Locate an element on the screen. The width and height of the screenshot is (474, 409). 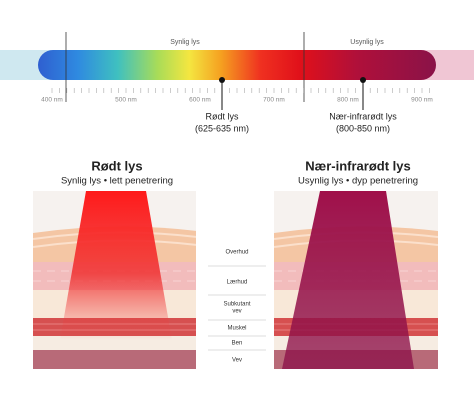
tick-label: 500 nm is located at coordinates (126, 100).